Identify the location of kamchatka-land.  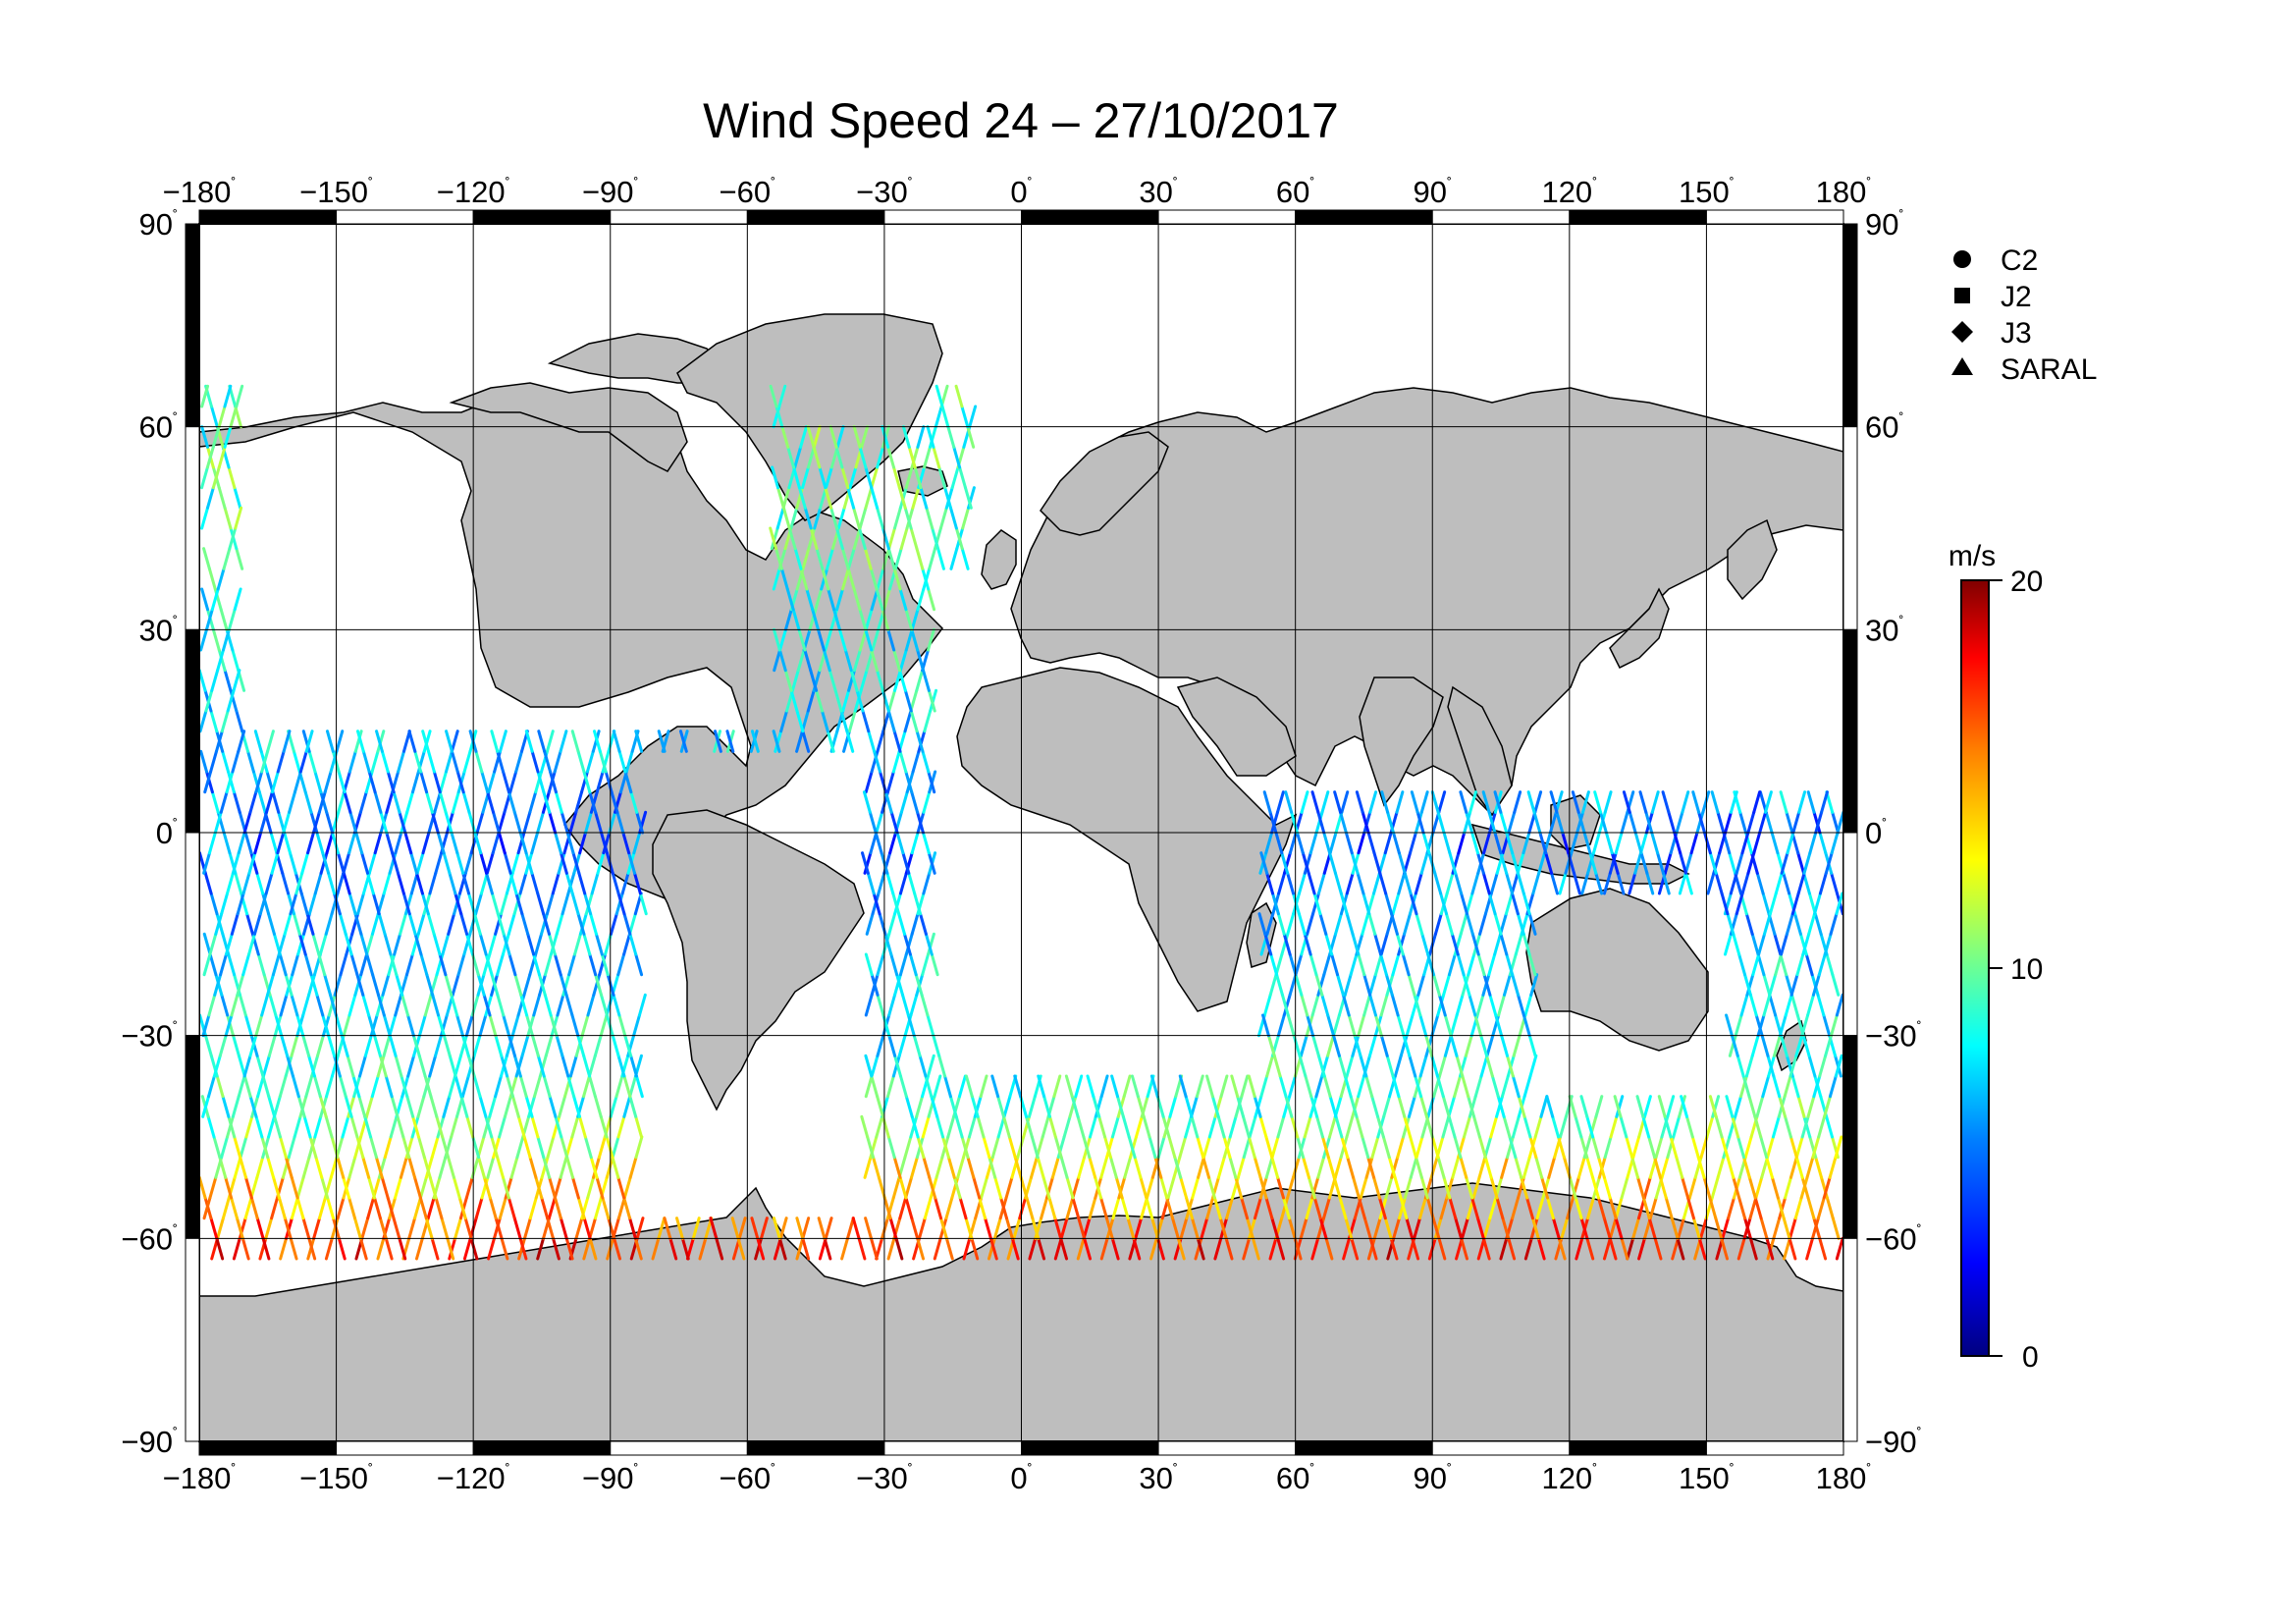
(1752, 560).